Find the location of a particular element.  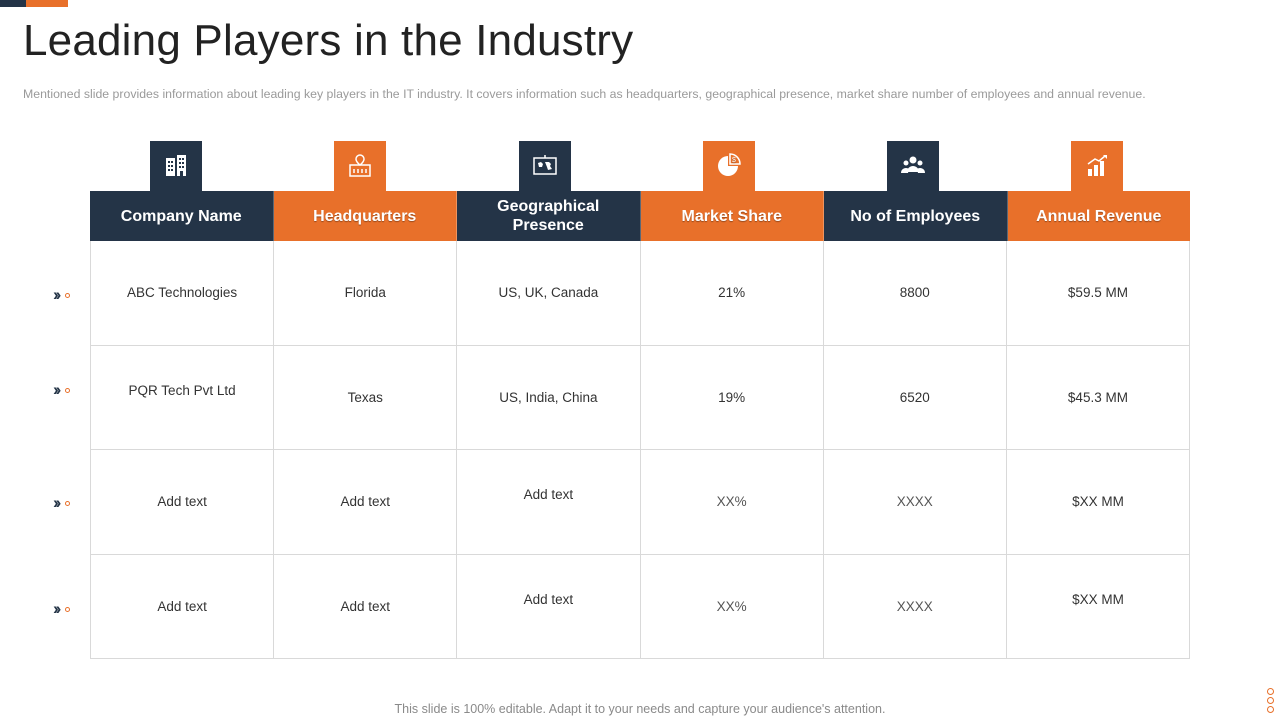

header-geographical-presence-label: Geographical Presence is located at coordinates (548, 216).